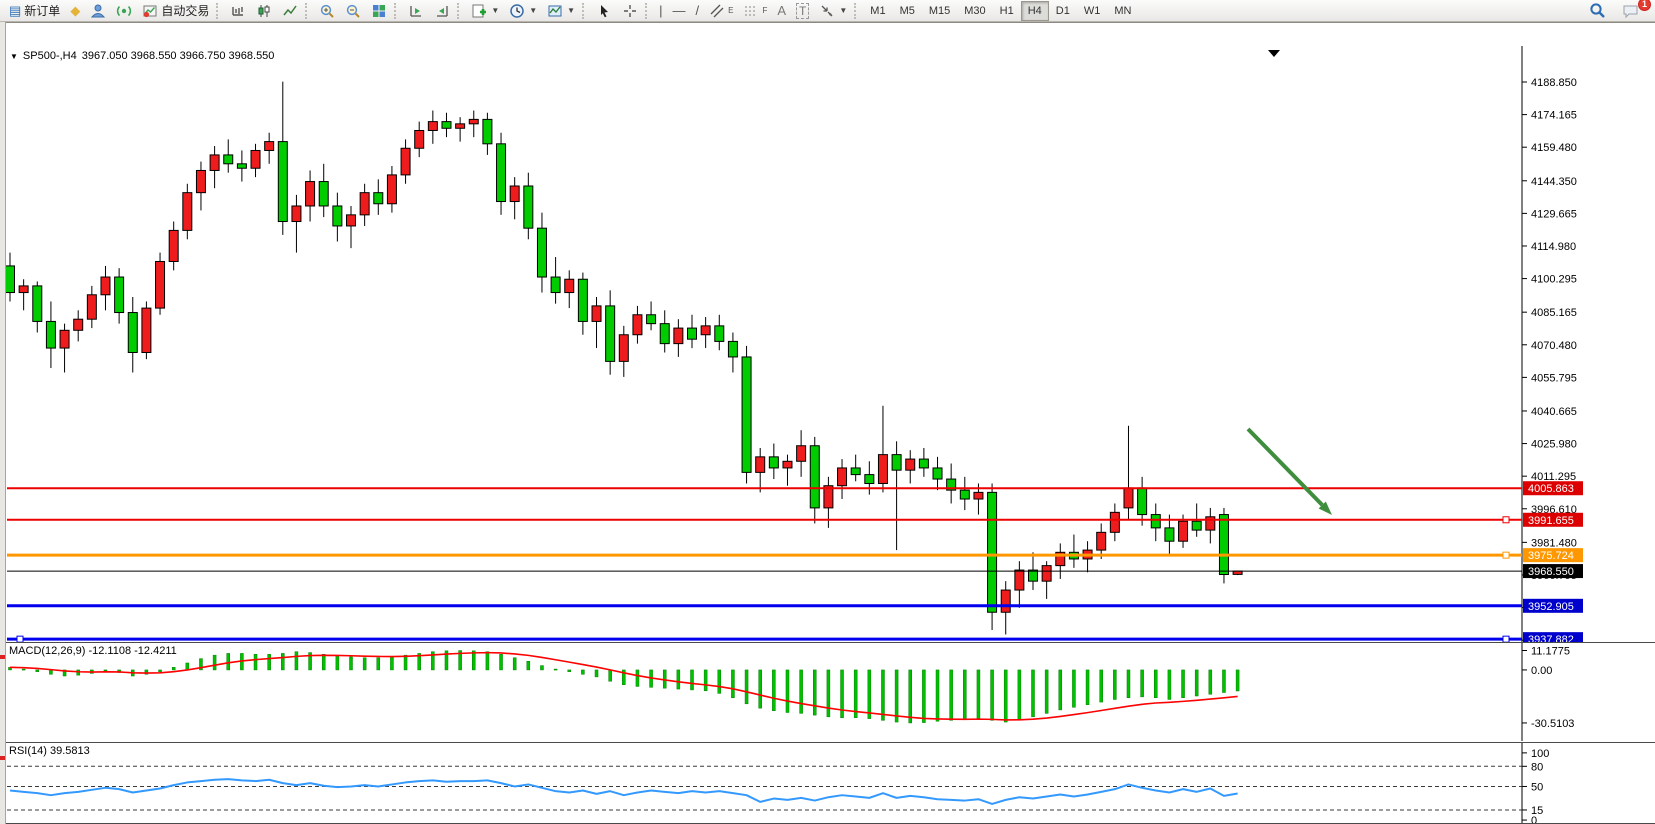 The image size is (1655, 824). What do you see at coordinates (98, 11) in the screenshot?
I see `market-watch-button` at bounding box center [98, 11].